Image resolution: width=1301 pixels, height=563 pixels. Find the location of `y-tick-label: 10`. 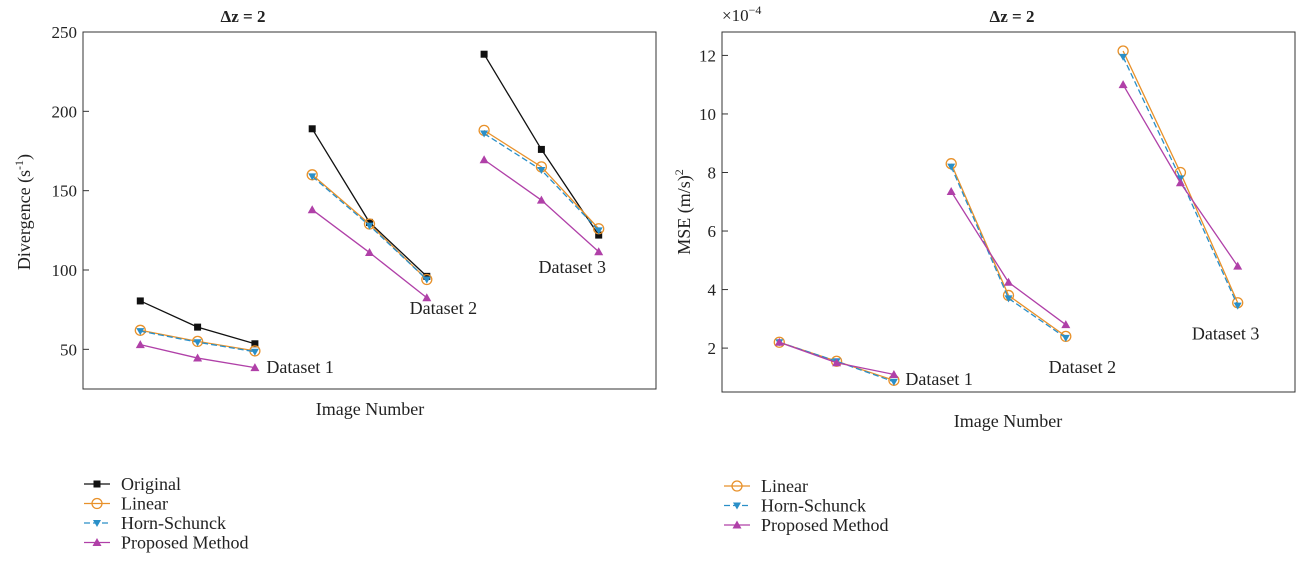

y-tick-label: 10 is located at coordinates (707, 114).